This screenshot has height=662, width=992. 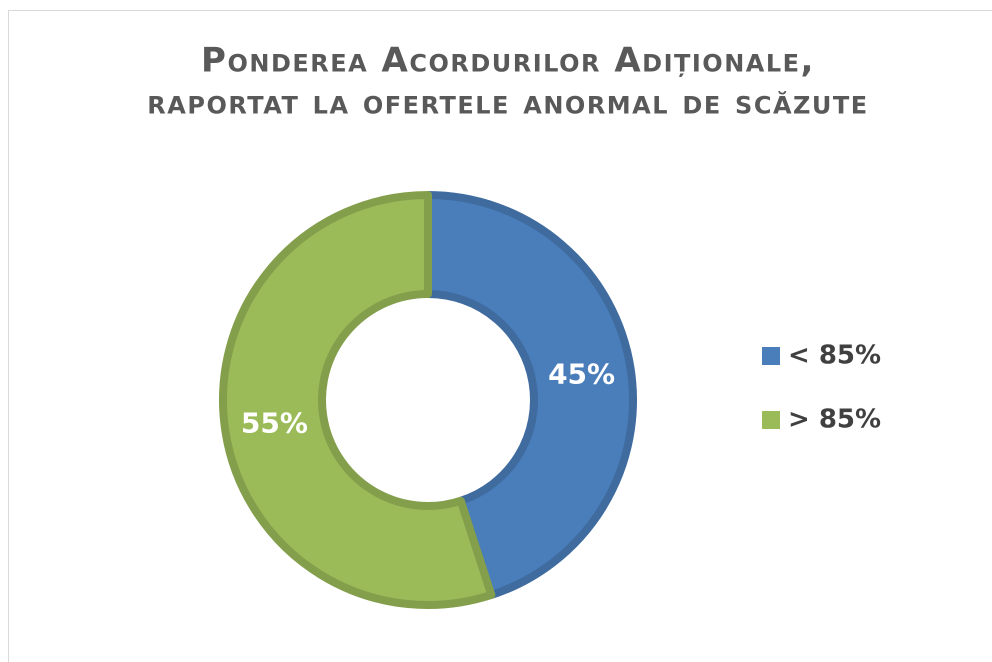 I want to click on chart-subtitle: raportat la ofertele anormal de scăzute, so click(x=507, y=103).